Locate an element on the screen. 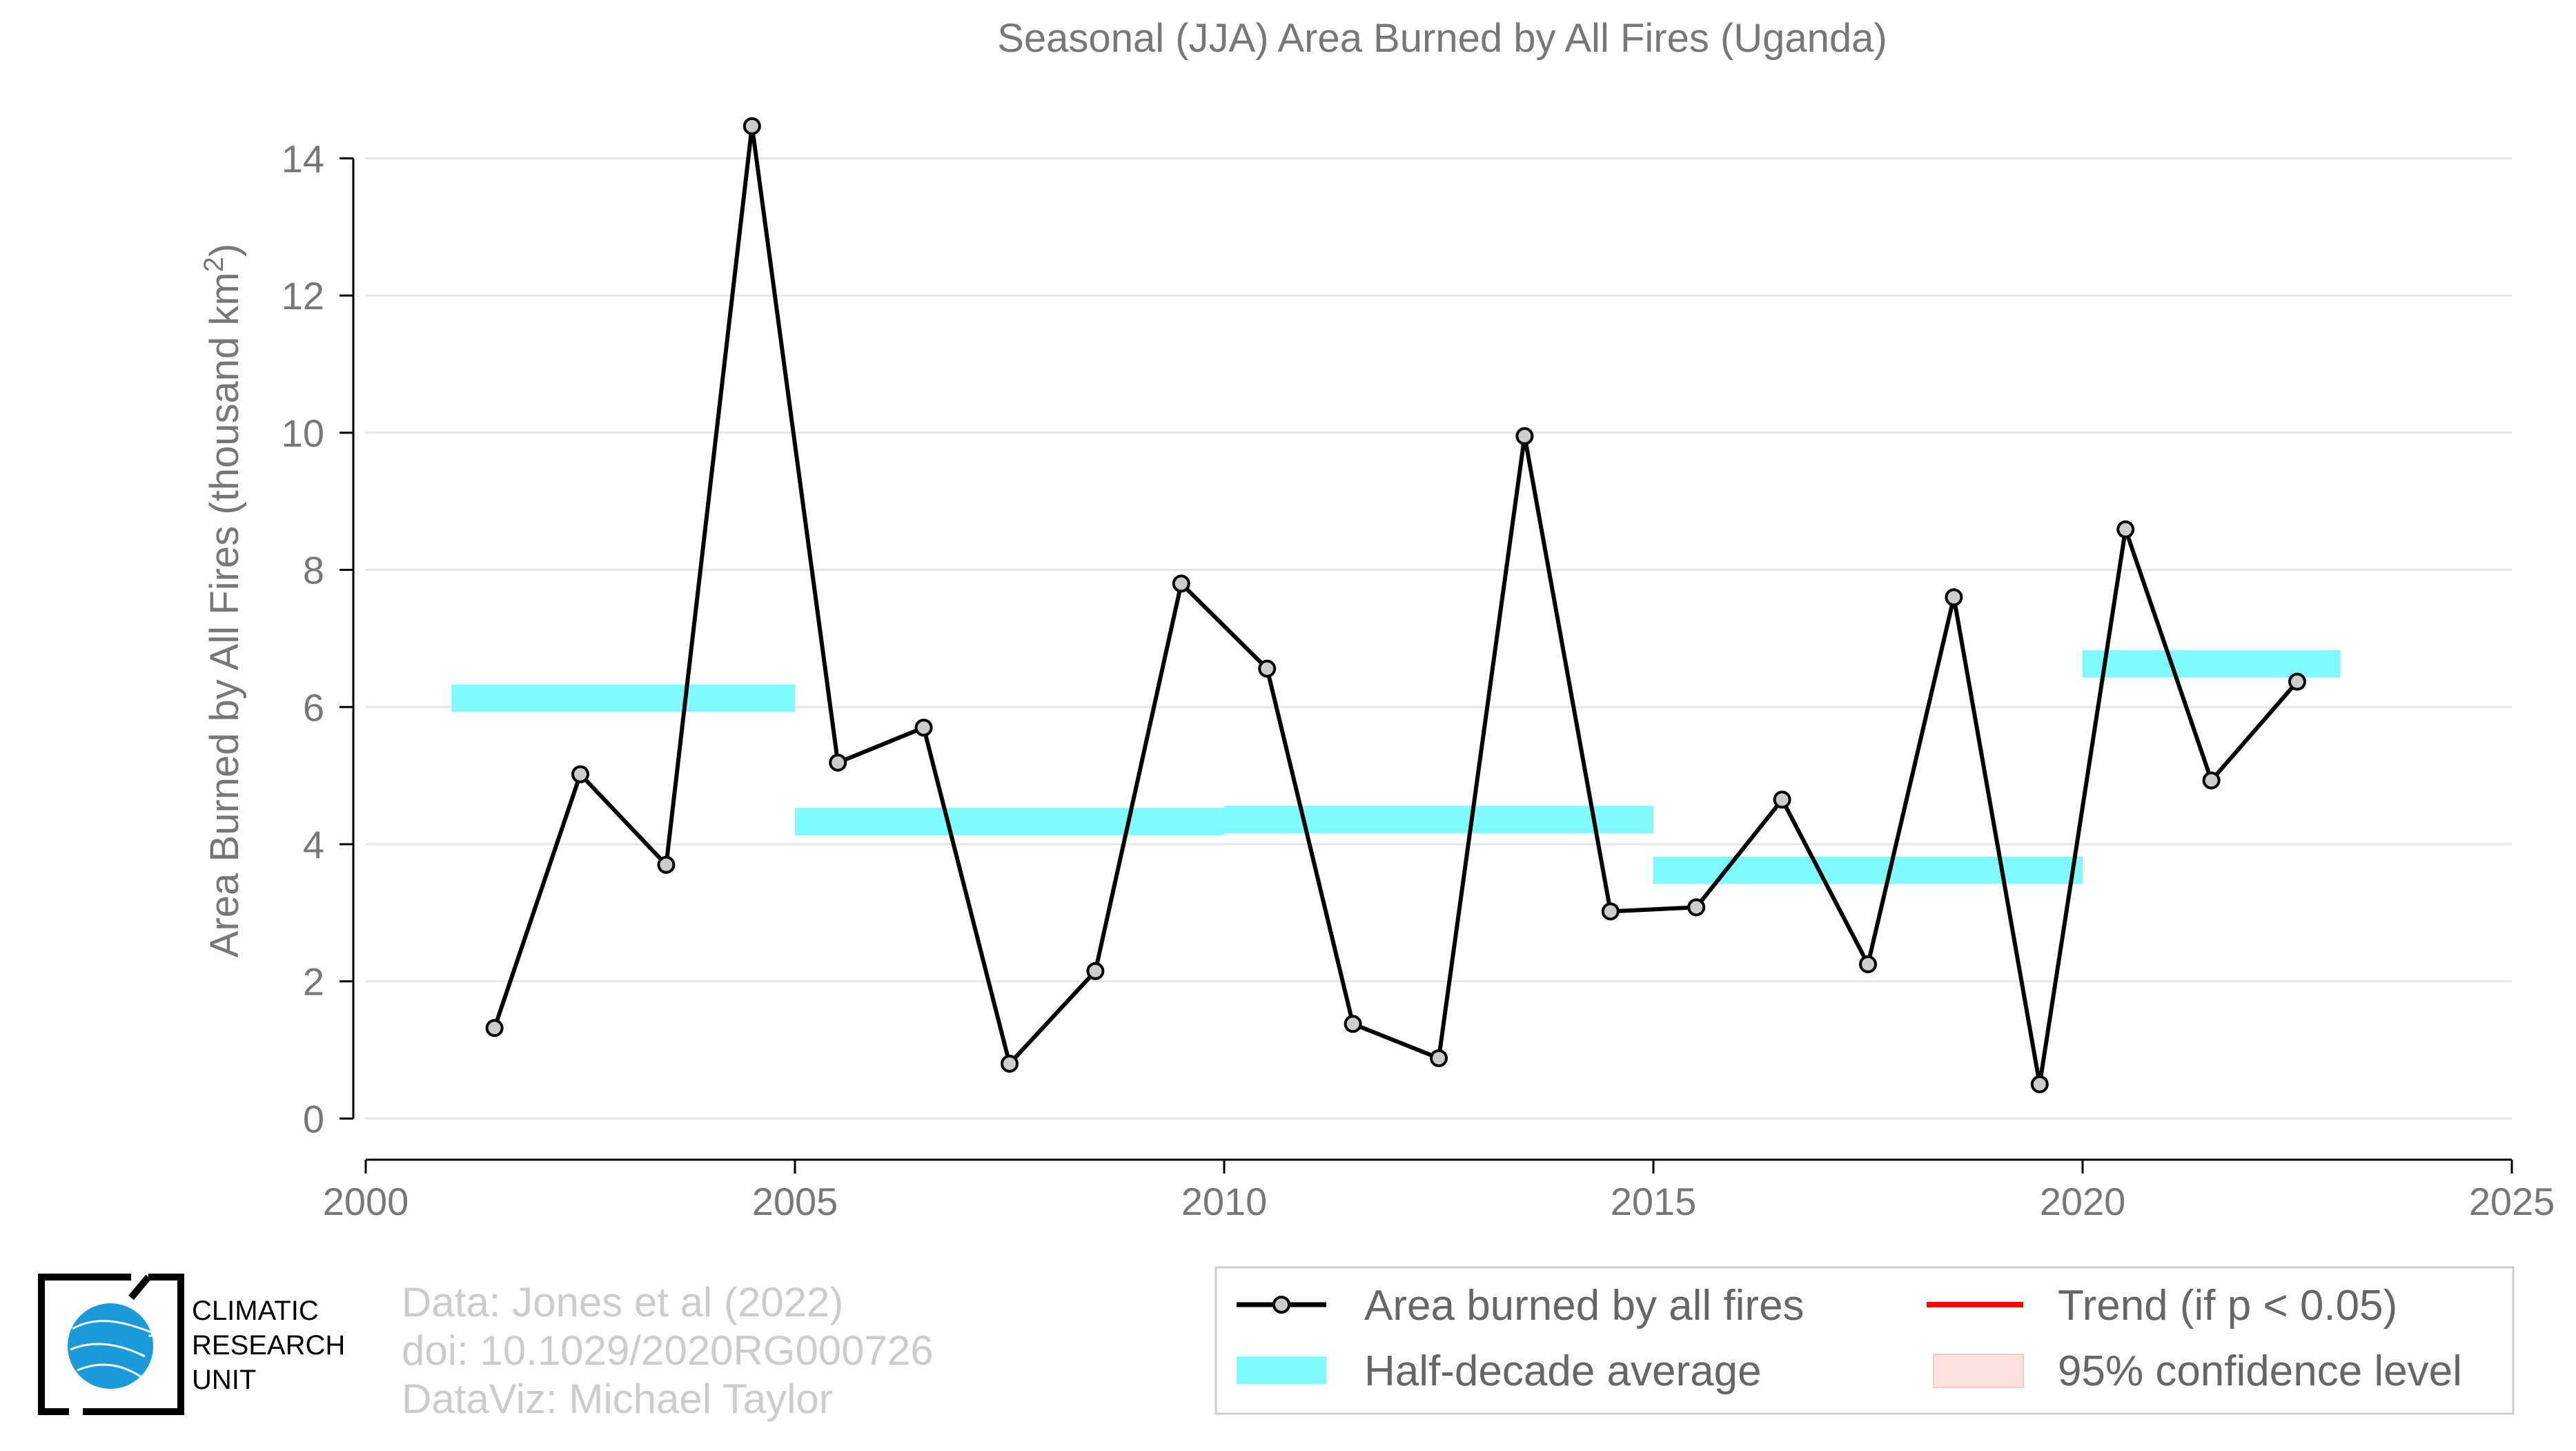 This screenshot has height=1451, width=2576. half-decade-bands is located at coordinates (1396, 767).